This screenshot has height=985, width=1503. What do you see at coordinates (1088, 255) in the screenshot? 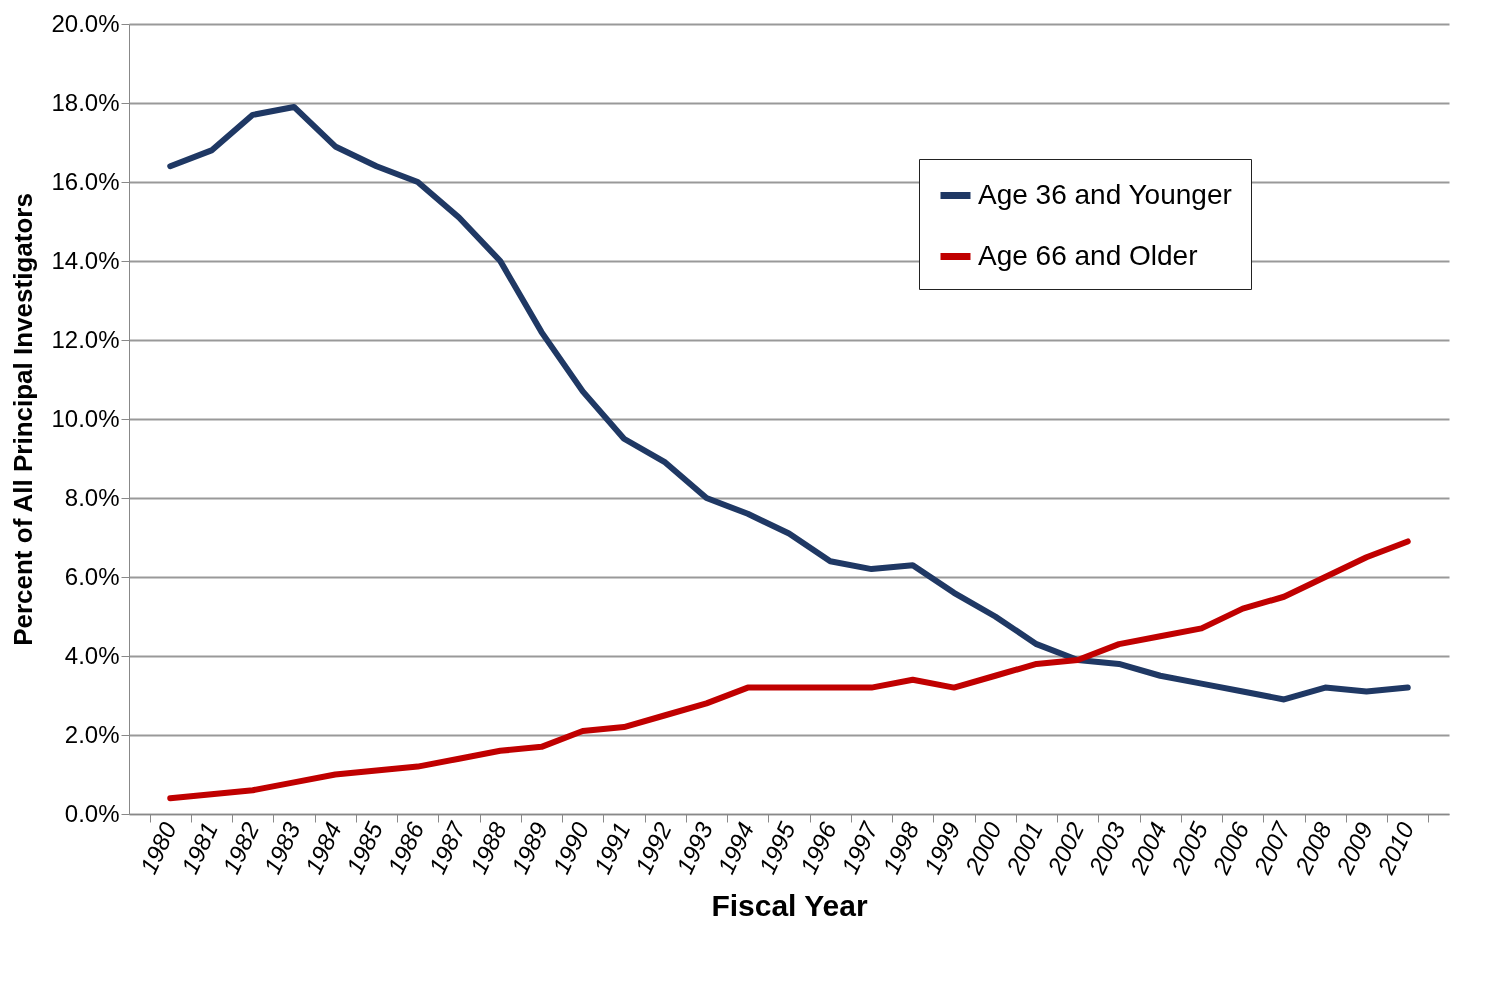
I see `legend-label: Age 66 and Older` at bounding box center [1088, 255].